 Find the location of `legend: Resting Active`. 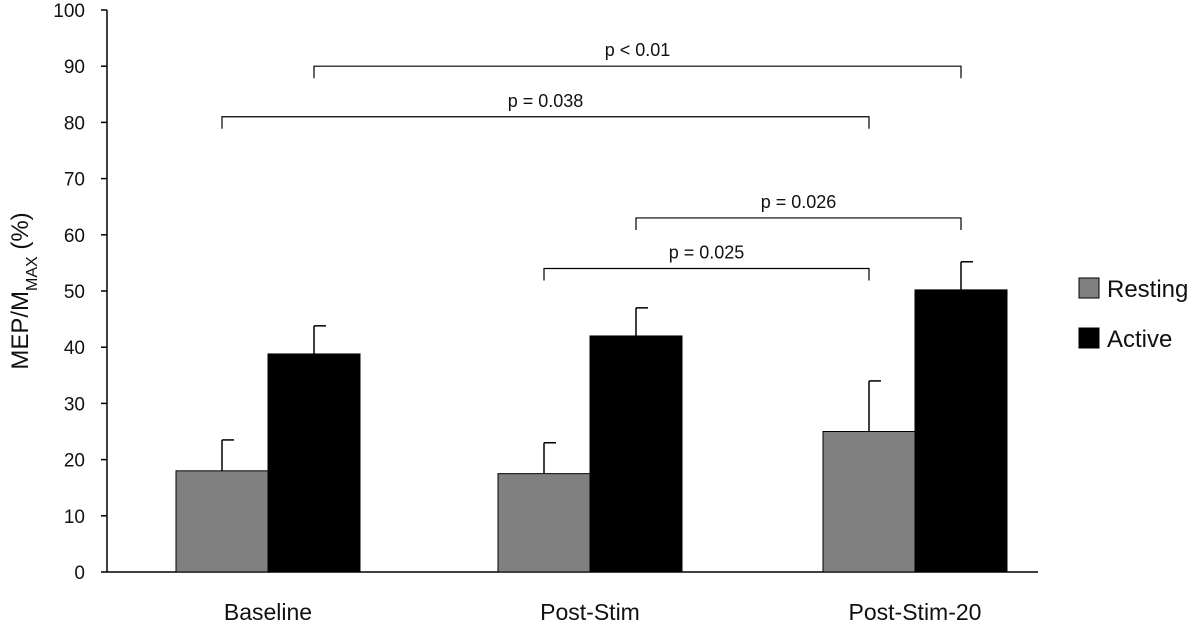

legend: Resting Active is located at coordinates (1133, 314).